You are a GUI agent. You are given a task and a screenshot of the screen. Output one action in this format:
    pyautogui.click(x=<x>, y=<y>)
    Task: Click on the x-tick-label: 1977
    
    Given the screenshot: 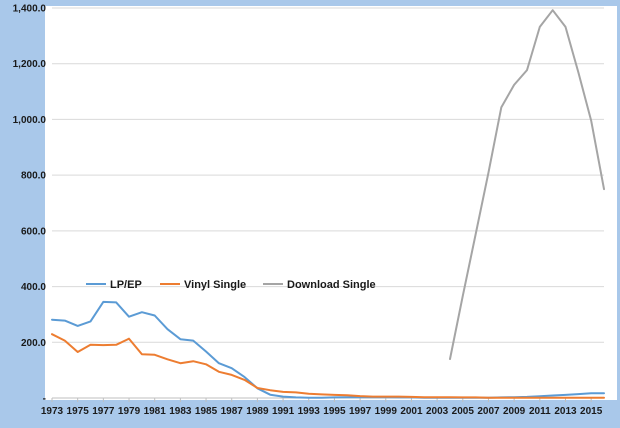 What is the action you would take?
    pyautogui.click(x=103, y=411)
    